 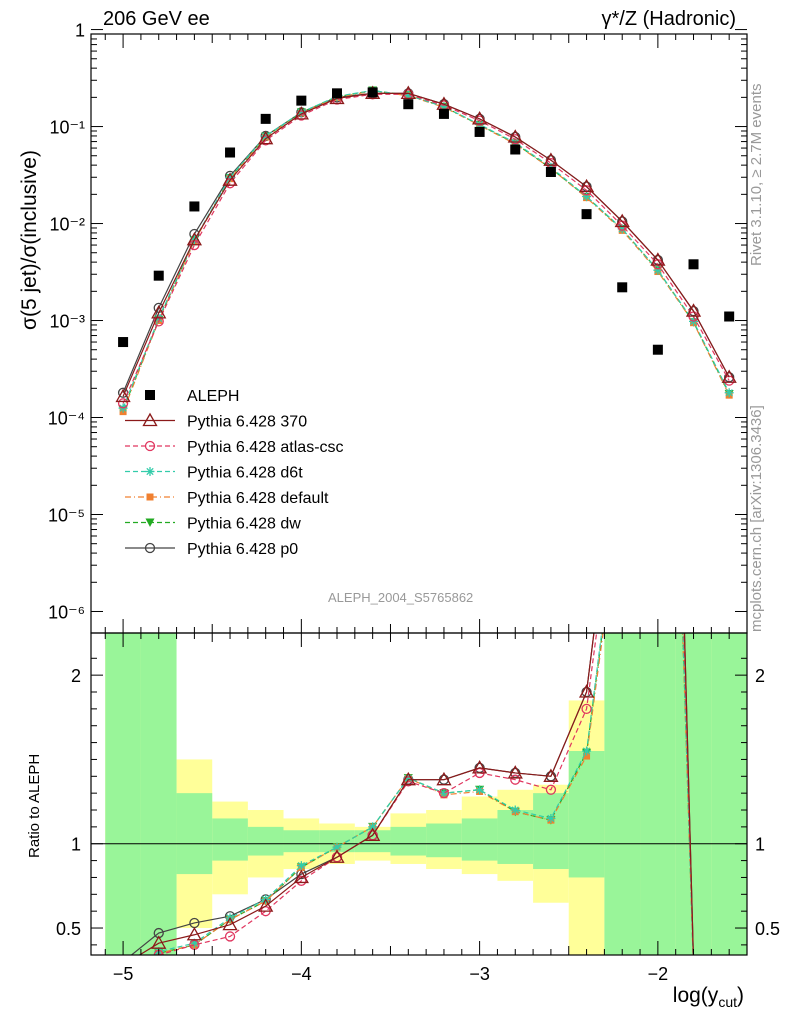 I want to click on energy-label: 206 GeV ee, so click(x=156, y=19).